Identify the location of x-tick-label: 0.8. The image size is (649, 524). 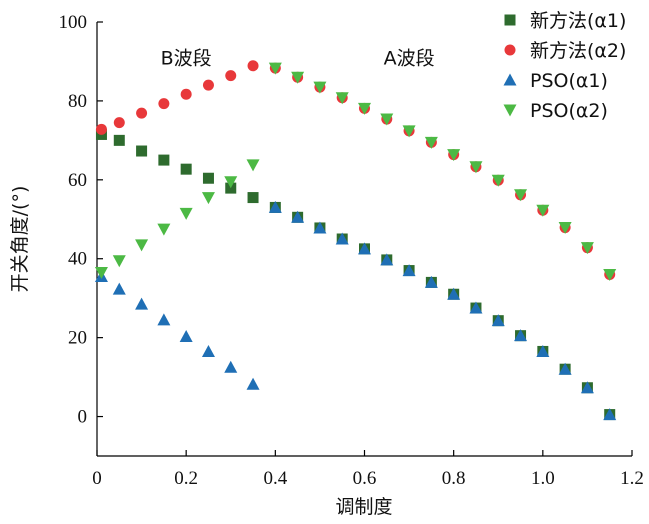
(454, 478).